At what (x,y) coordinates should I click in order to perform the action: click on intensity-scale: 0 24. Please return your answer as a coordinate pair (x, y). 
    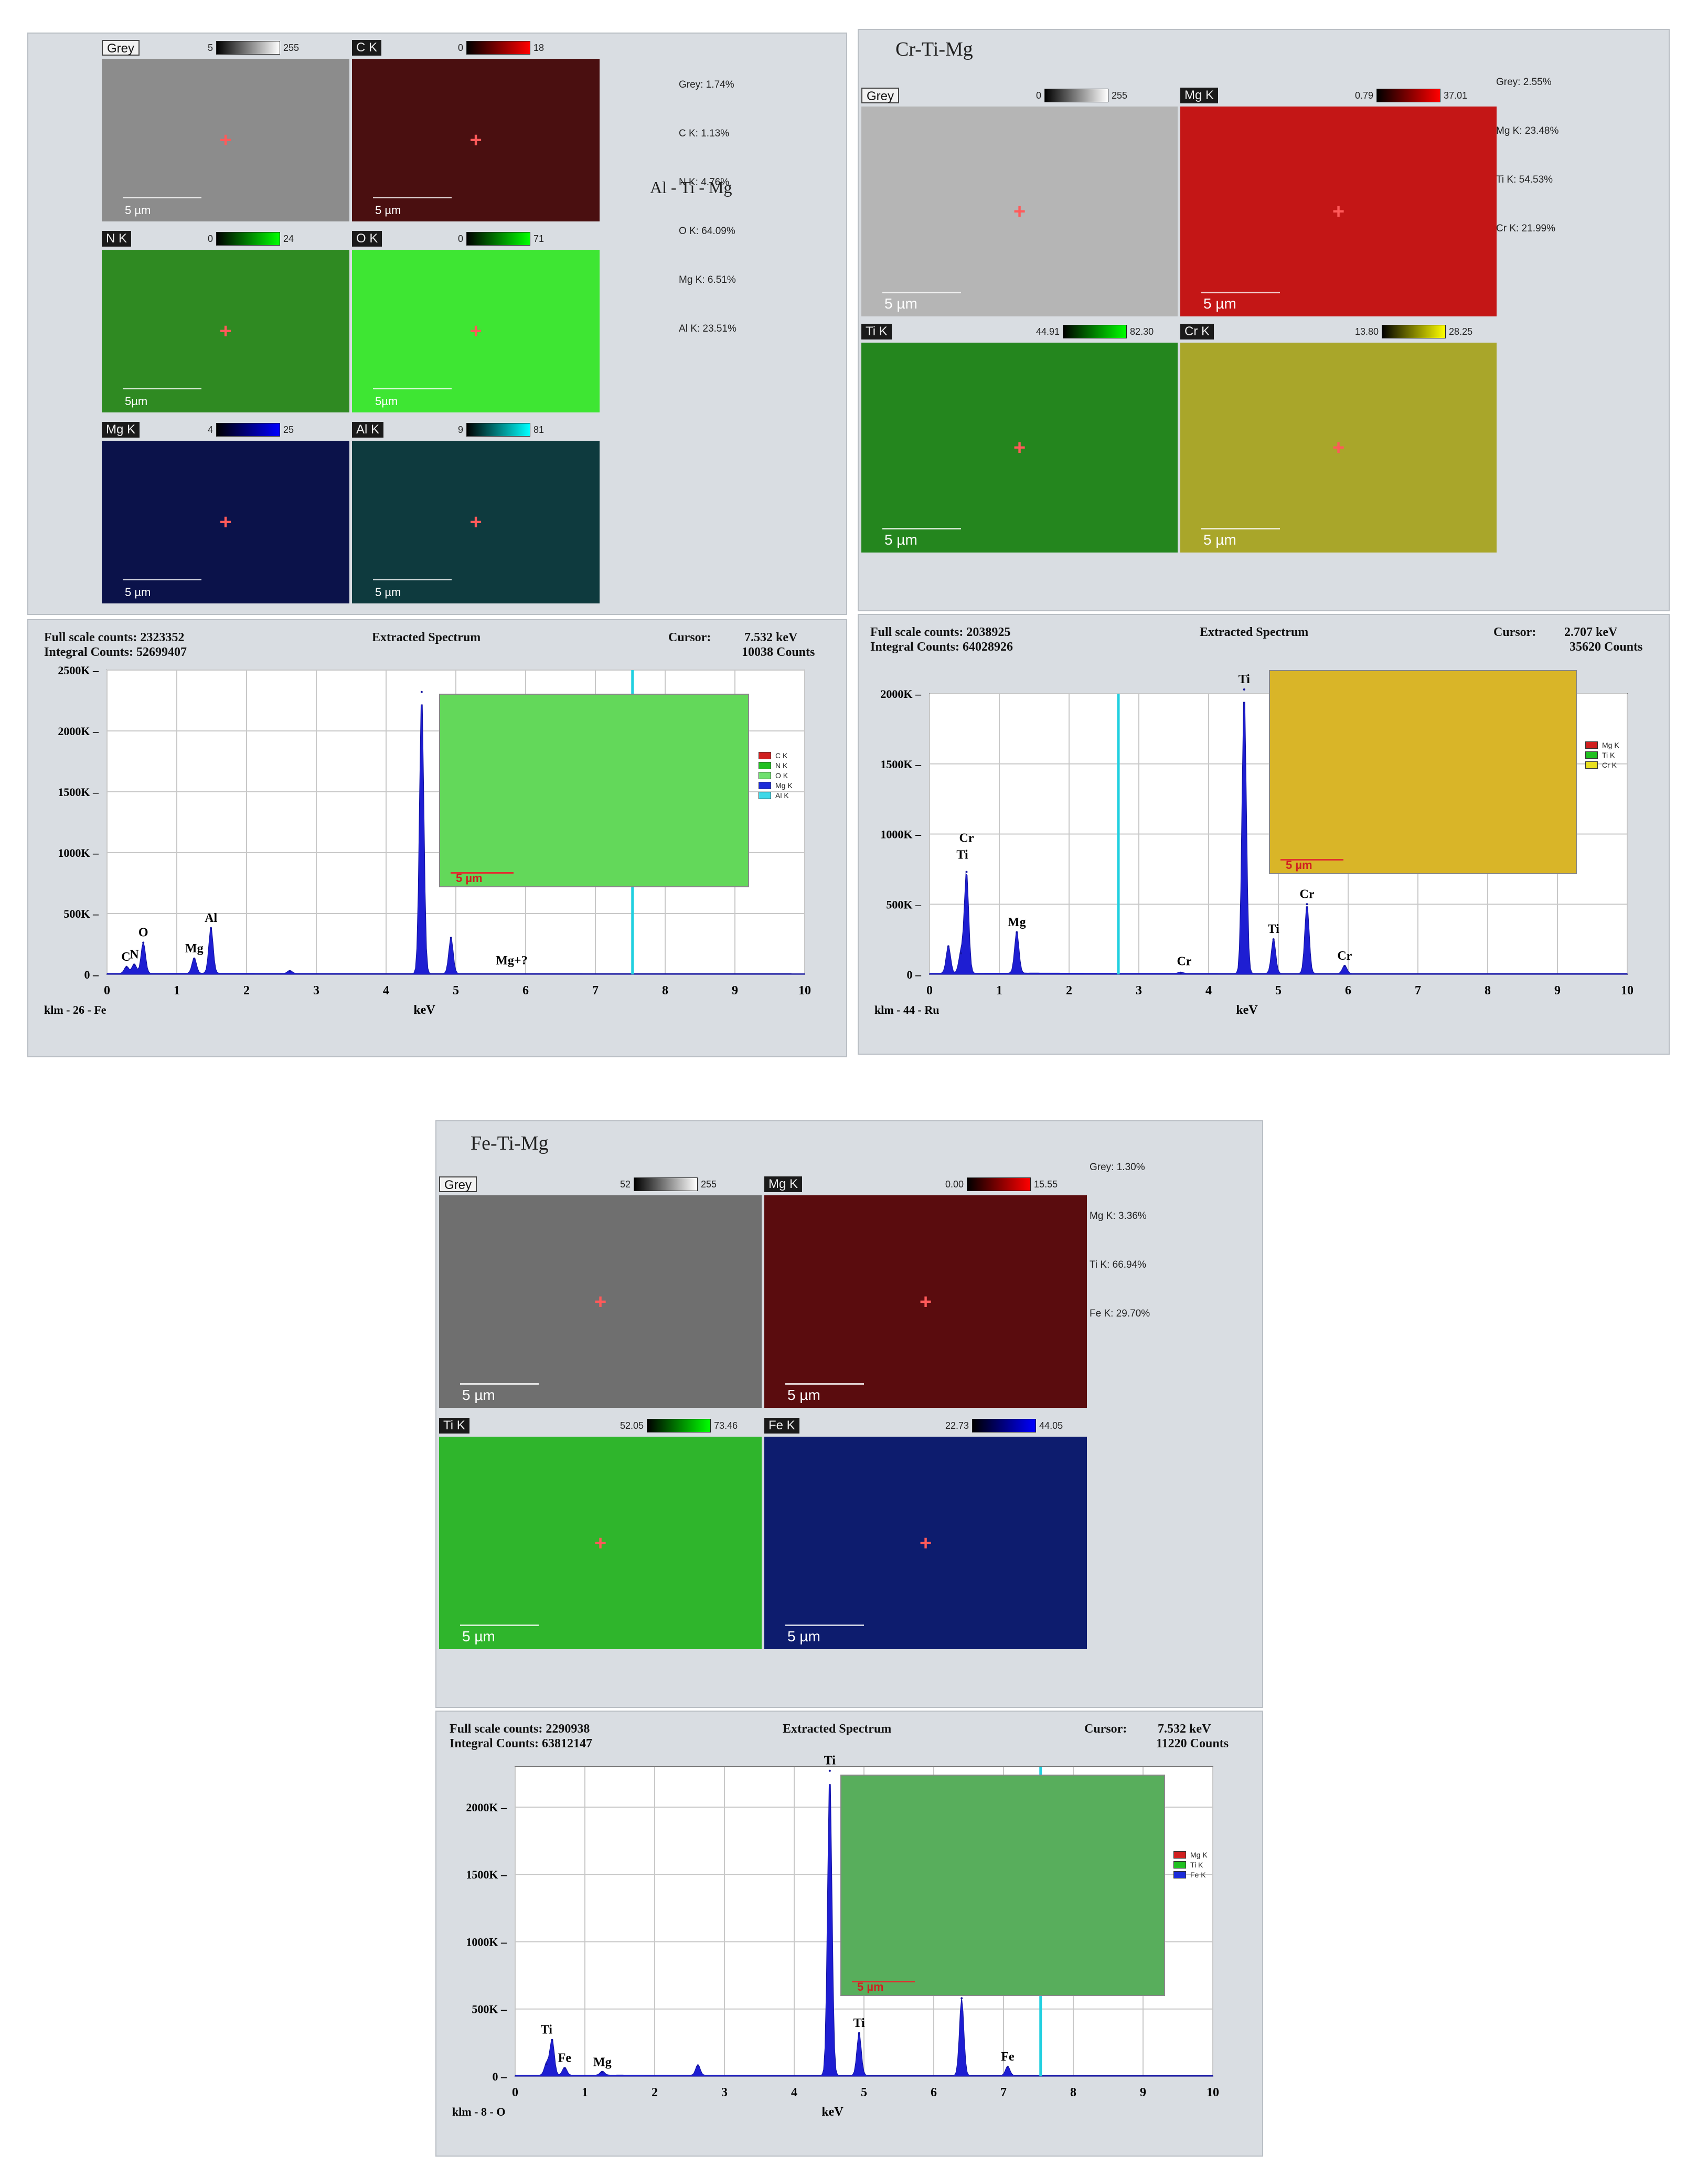
    Looking at the image, I should click on (251, 239).